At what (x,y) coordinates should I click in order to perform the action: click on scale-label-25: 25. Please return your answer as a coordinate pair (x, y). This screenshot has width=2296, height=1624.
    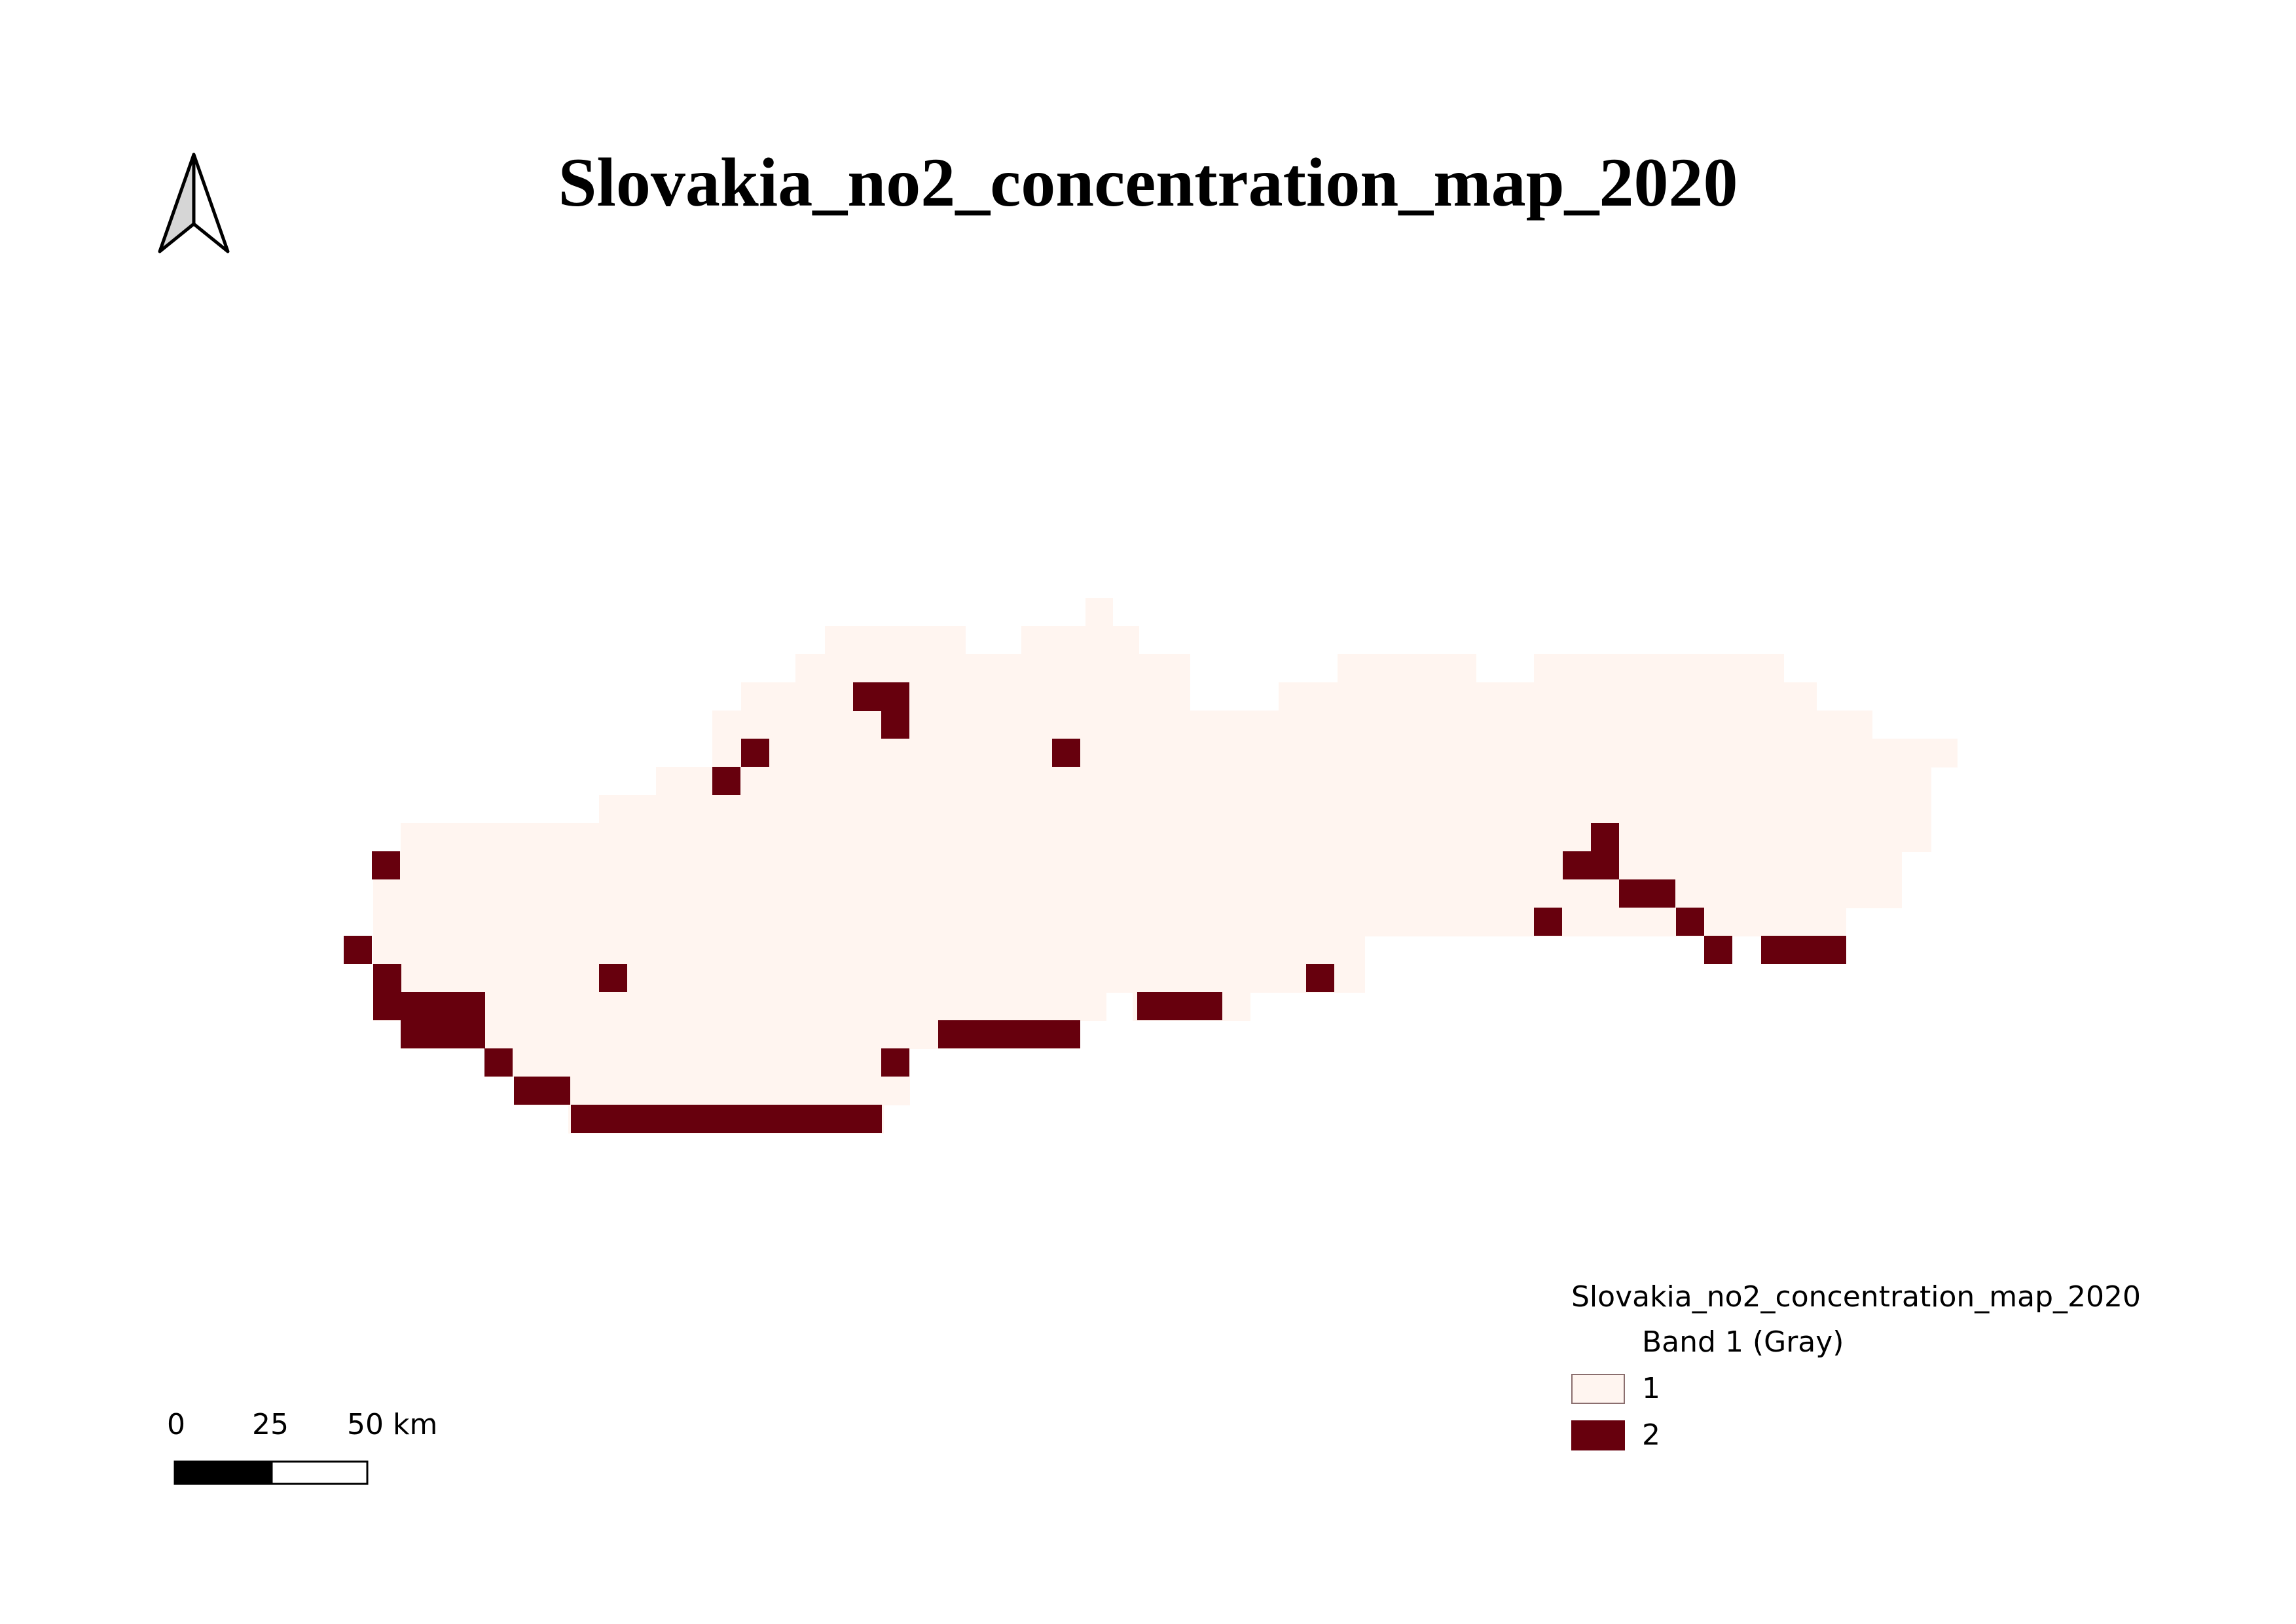
    Looking at the image, I should click on (270, 1424).